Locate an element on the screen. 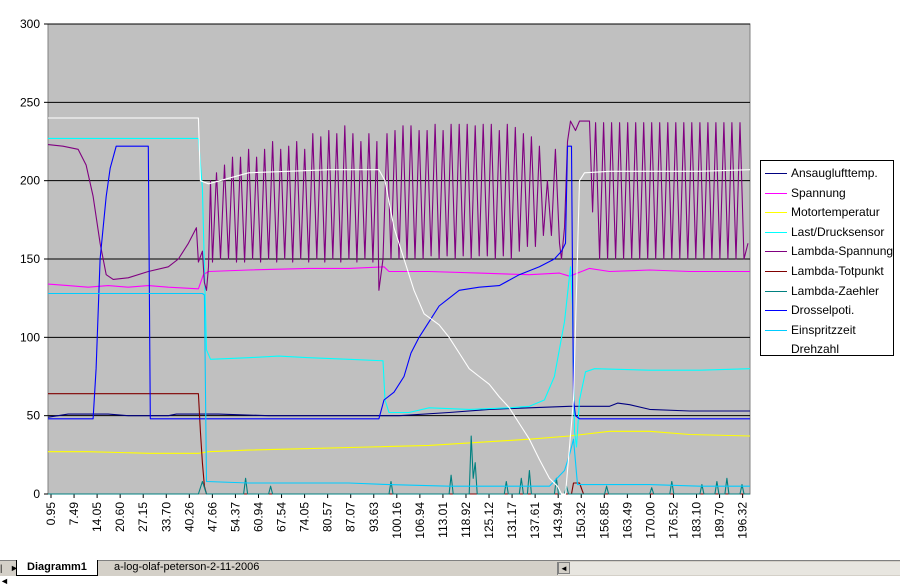 This screenshot has width=900, height=588. x-tick-label: 40.26 is located at coordinates (189, 517).